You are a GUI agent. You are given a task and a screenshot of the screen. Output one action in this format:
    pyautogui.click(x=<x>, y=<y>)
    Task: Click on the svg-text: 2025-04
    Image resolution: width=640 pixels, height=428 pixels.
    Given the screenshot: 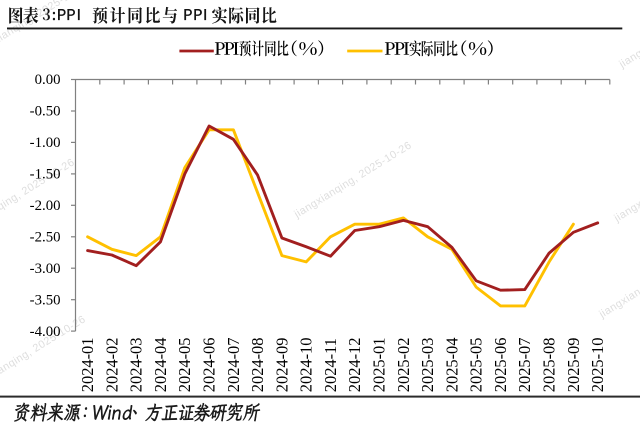 What is the action you would take?
    pyautogui.click(x=451, y=365)
    